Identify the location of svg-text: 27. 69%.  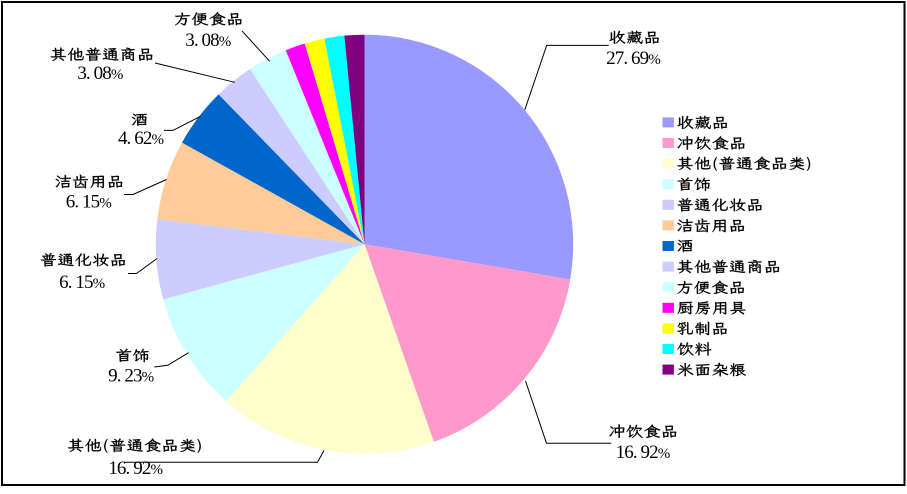
(633, 58).